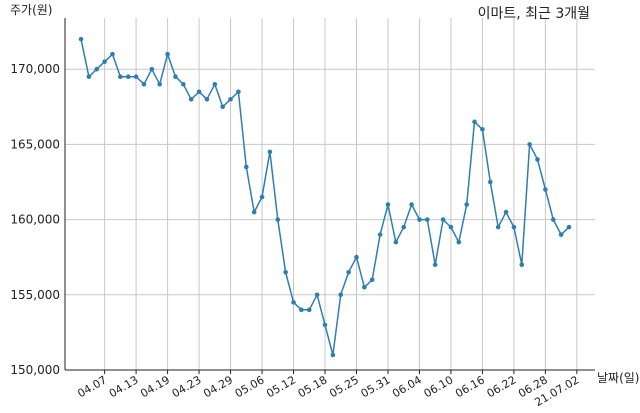 The height and width of the screenshot is (413, 640). What do you see at coordinates (281, 386) in the screenshot?
I see `x-tick-label: 05.12` at bounding box center [281, 386].